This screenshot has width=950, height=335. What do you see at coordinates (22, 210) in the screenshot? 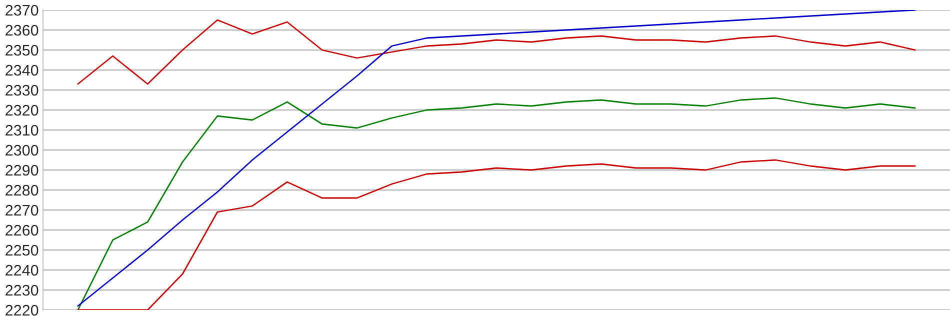
I see `y-tick-label: 2270` at bounding box center [22, 210].